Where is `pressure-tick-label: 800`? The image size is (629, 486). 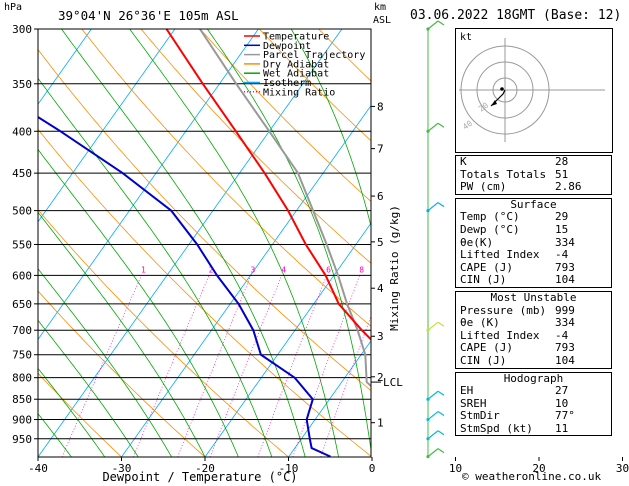 pressure-tick-label: 800 is located at coordinates (22, 378).